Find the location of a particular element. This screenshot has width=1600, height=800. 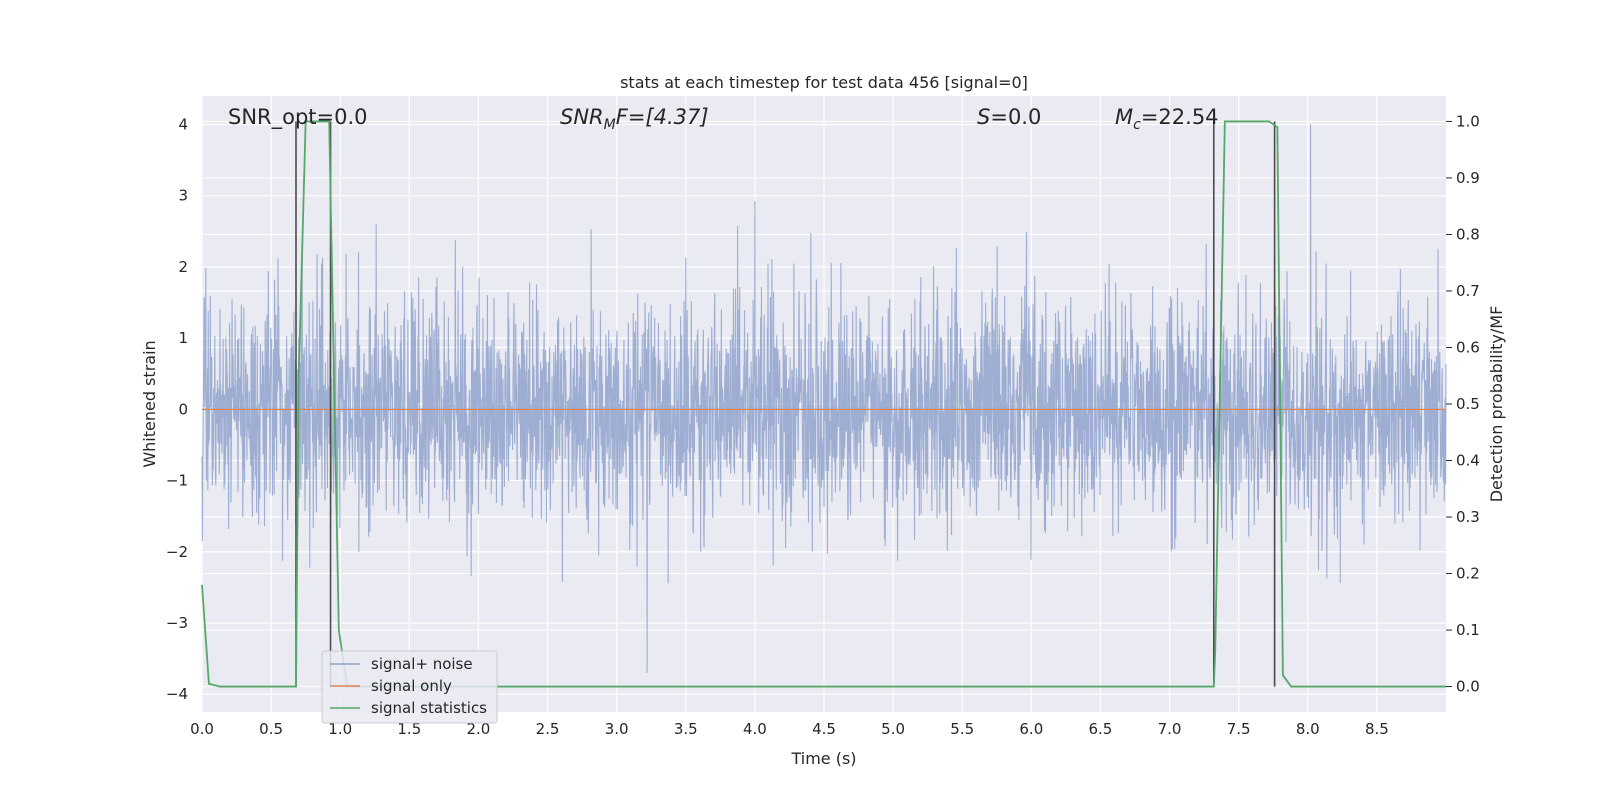

y-right-tick-labels: 1.0 0.9 0.8 0.7 0.6 0.5 0.4 0.3 0.2 0.1 0.0 is located at coordinates (1463, 404).